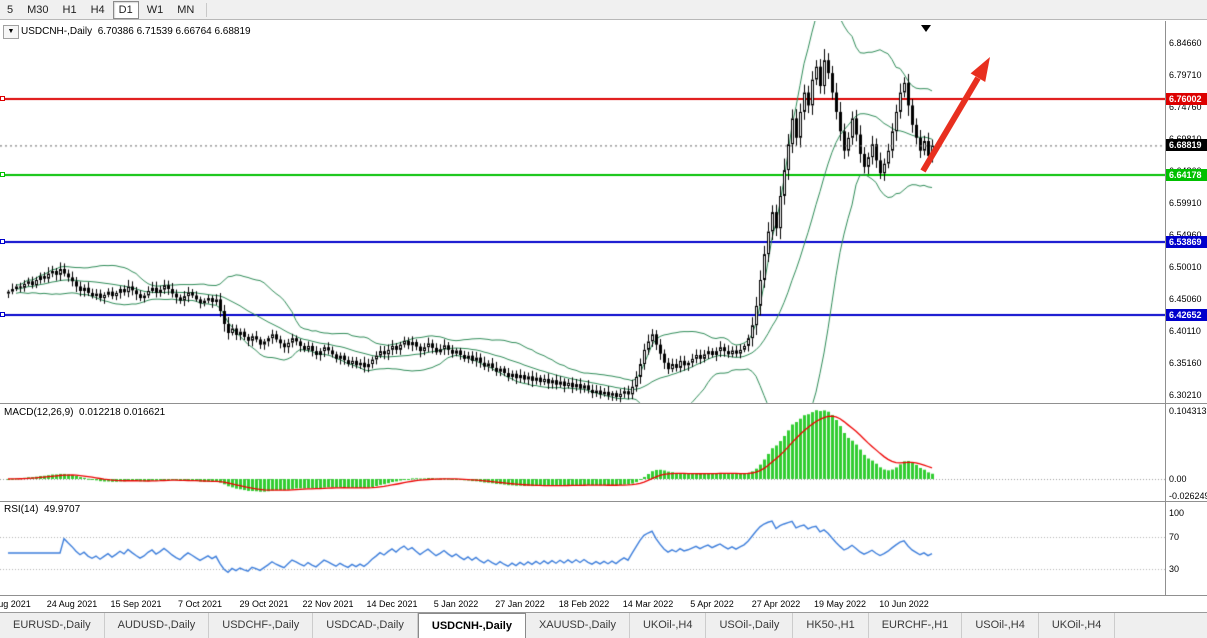  Describe the element at coordinates (1178, 479) in the screenshot. I see `macd-axis-label: 0.00` at that location.